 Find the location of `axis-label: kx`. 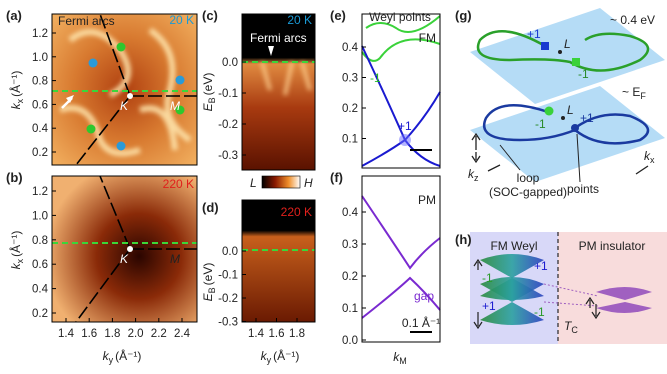

axis-label: kx is located at coordinates (649, 157).